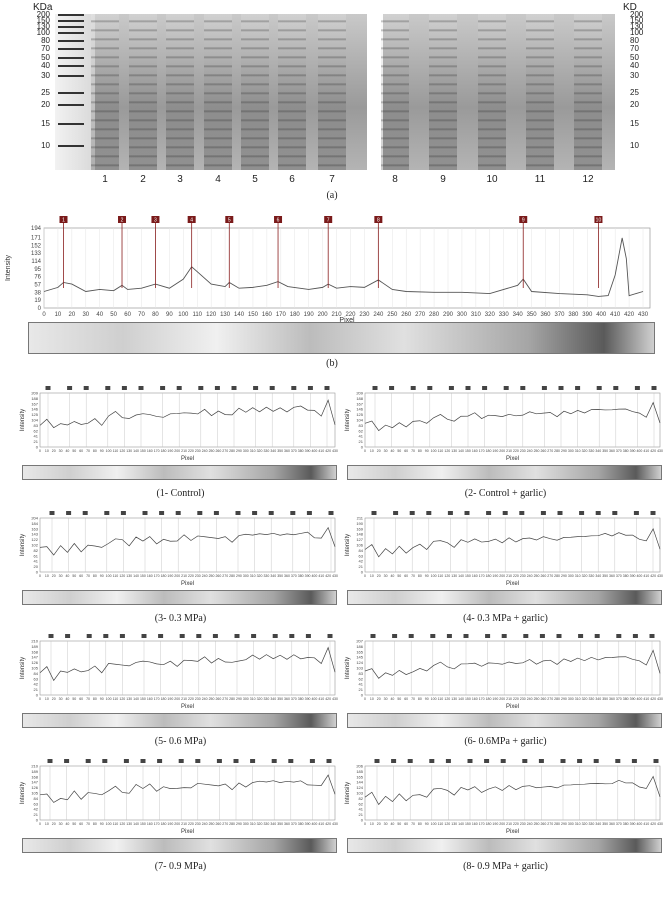  Describe the element at coordinates (85, 315) in the screenshot. I see `x-tick-label: 30` at that location.